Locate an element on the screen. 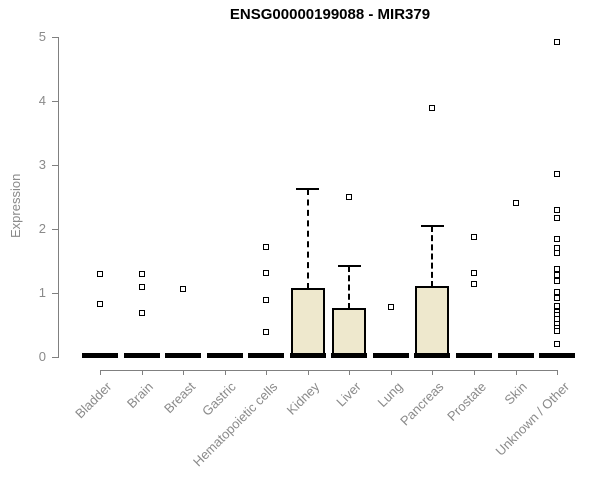 The image size is (600, 500). box-kidney is located at coordinates (307, 322).